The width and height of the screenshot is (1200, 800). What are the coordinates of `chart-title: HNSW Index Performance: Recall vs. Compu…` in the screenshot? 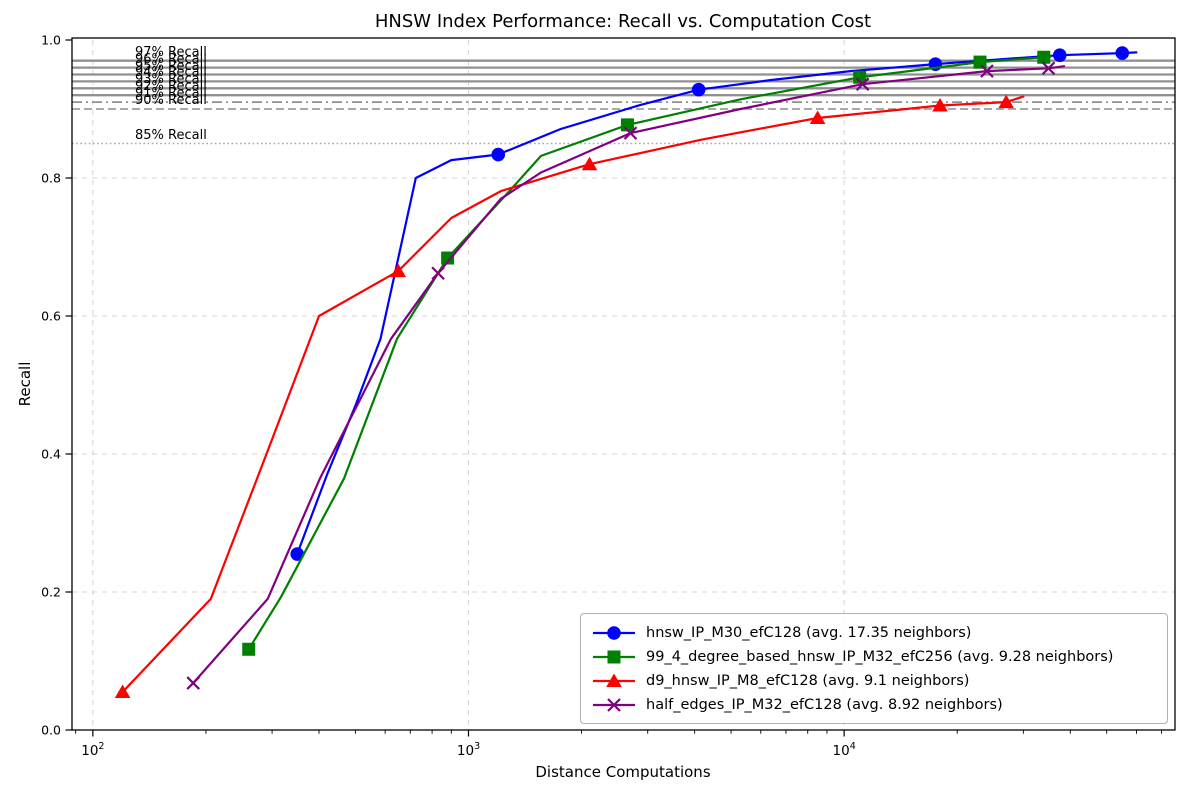 It's located at (623, 21).